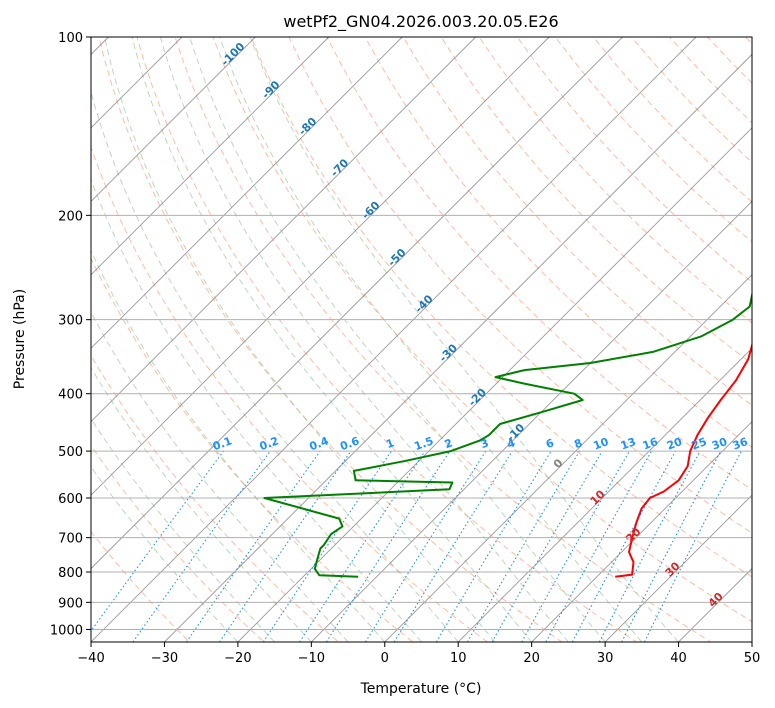  Describe the element at coordinates (418, 654) in the screenshot. I see `x-axis: −40 −30 −20 −10 0 10 20 30 40 50` at that location.